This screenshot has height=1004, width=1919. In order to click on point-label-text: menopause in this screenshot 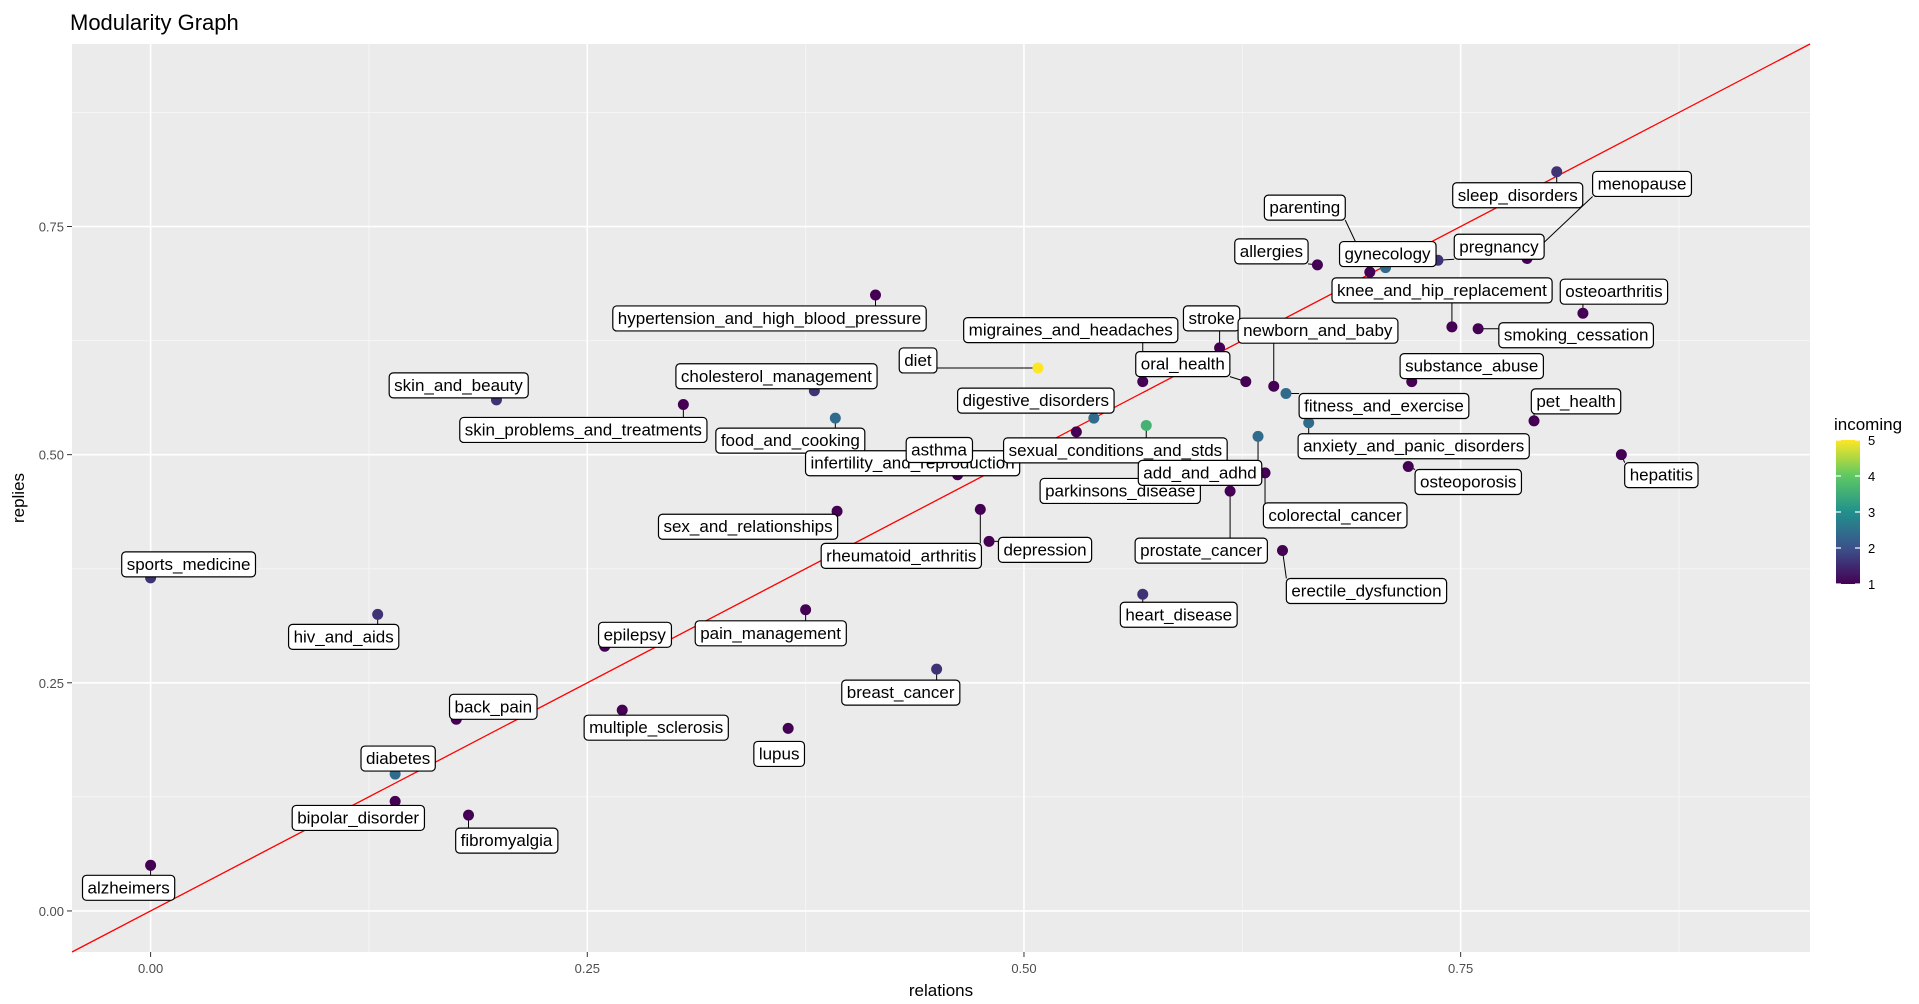, I will do `click(1642, 183)`.